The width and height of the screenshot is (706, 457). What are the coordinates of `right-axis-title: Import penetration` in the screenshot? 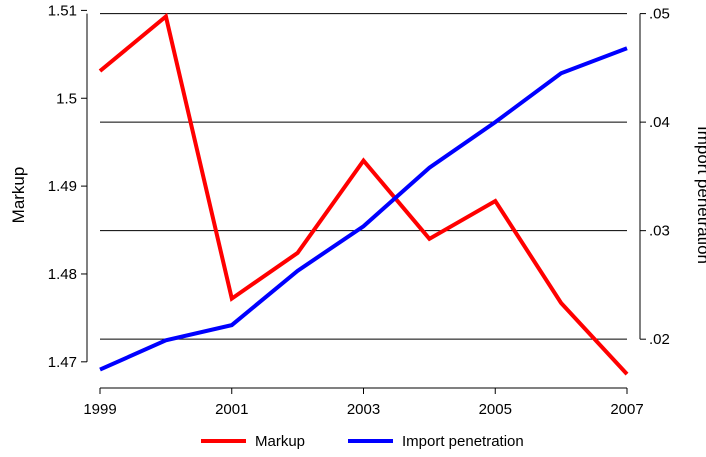 It's located at (700, 195).